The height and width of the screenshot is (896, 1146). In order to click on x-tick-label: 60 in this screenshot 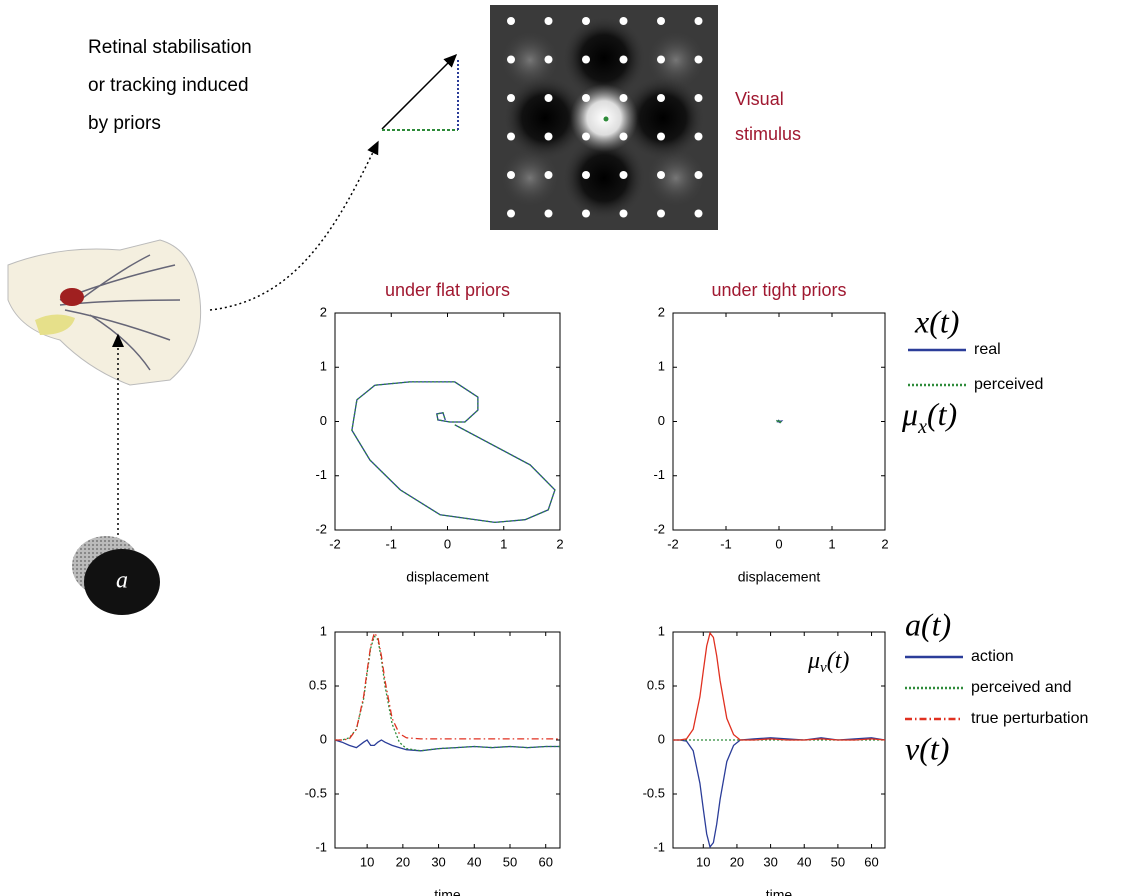, I will do `click(871, 861)`.